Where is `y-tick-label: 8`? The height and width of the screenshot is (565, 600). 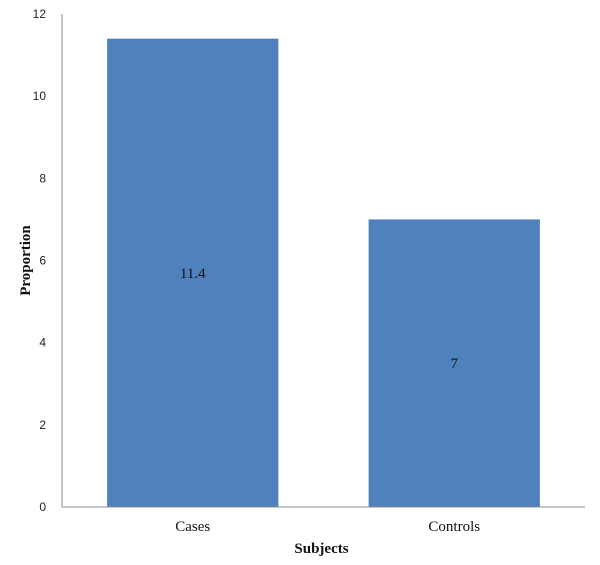 y-tick-label: 8 is located at coordinates (42, 178).